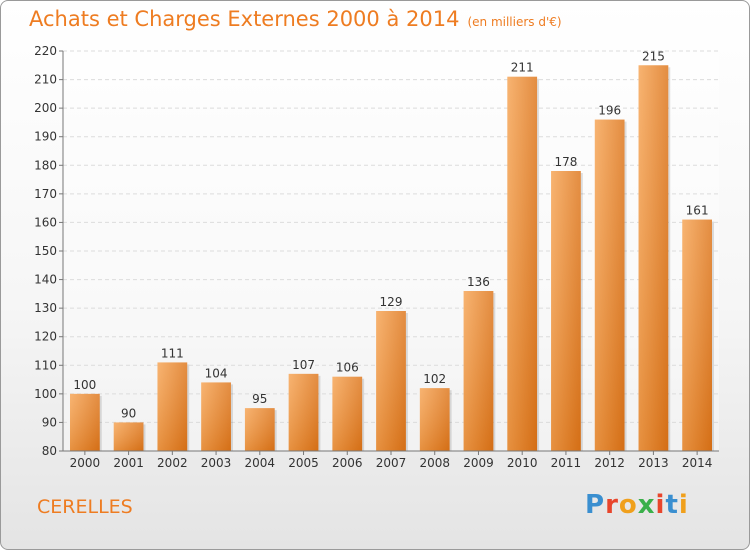 The image size is (750, 550). Describe the element at coordinates (128, 413) in the screenshot. I see `bar-value-label: 90` at that location.